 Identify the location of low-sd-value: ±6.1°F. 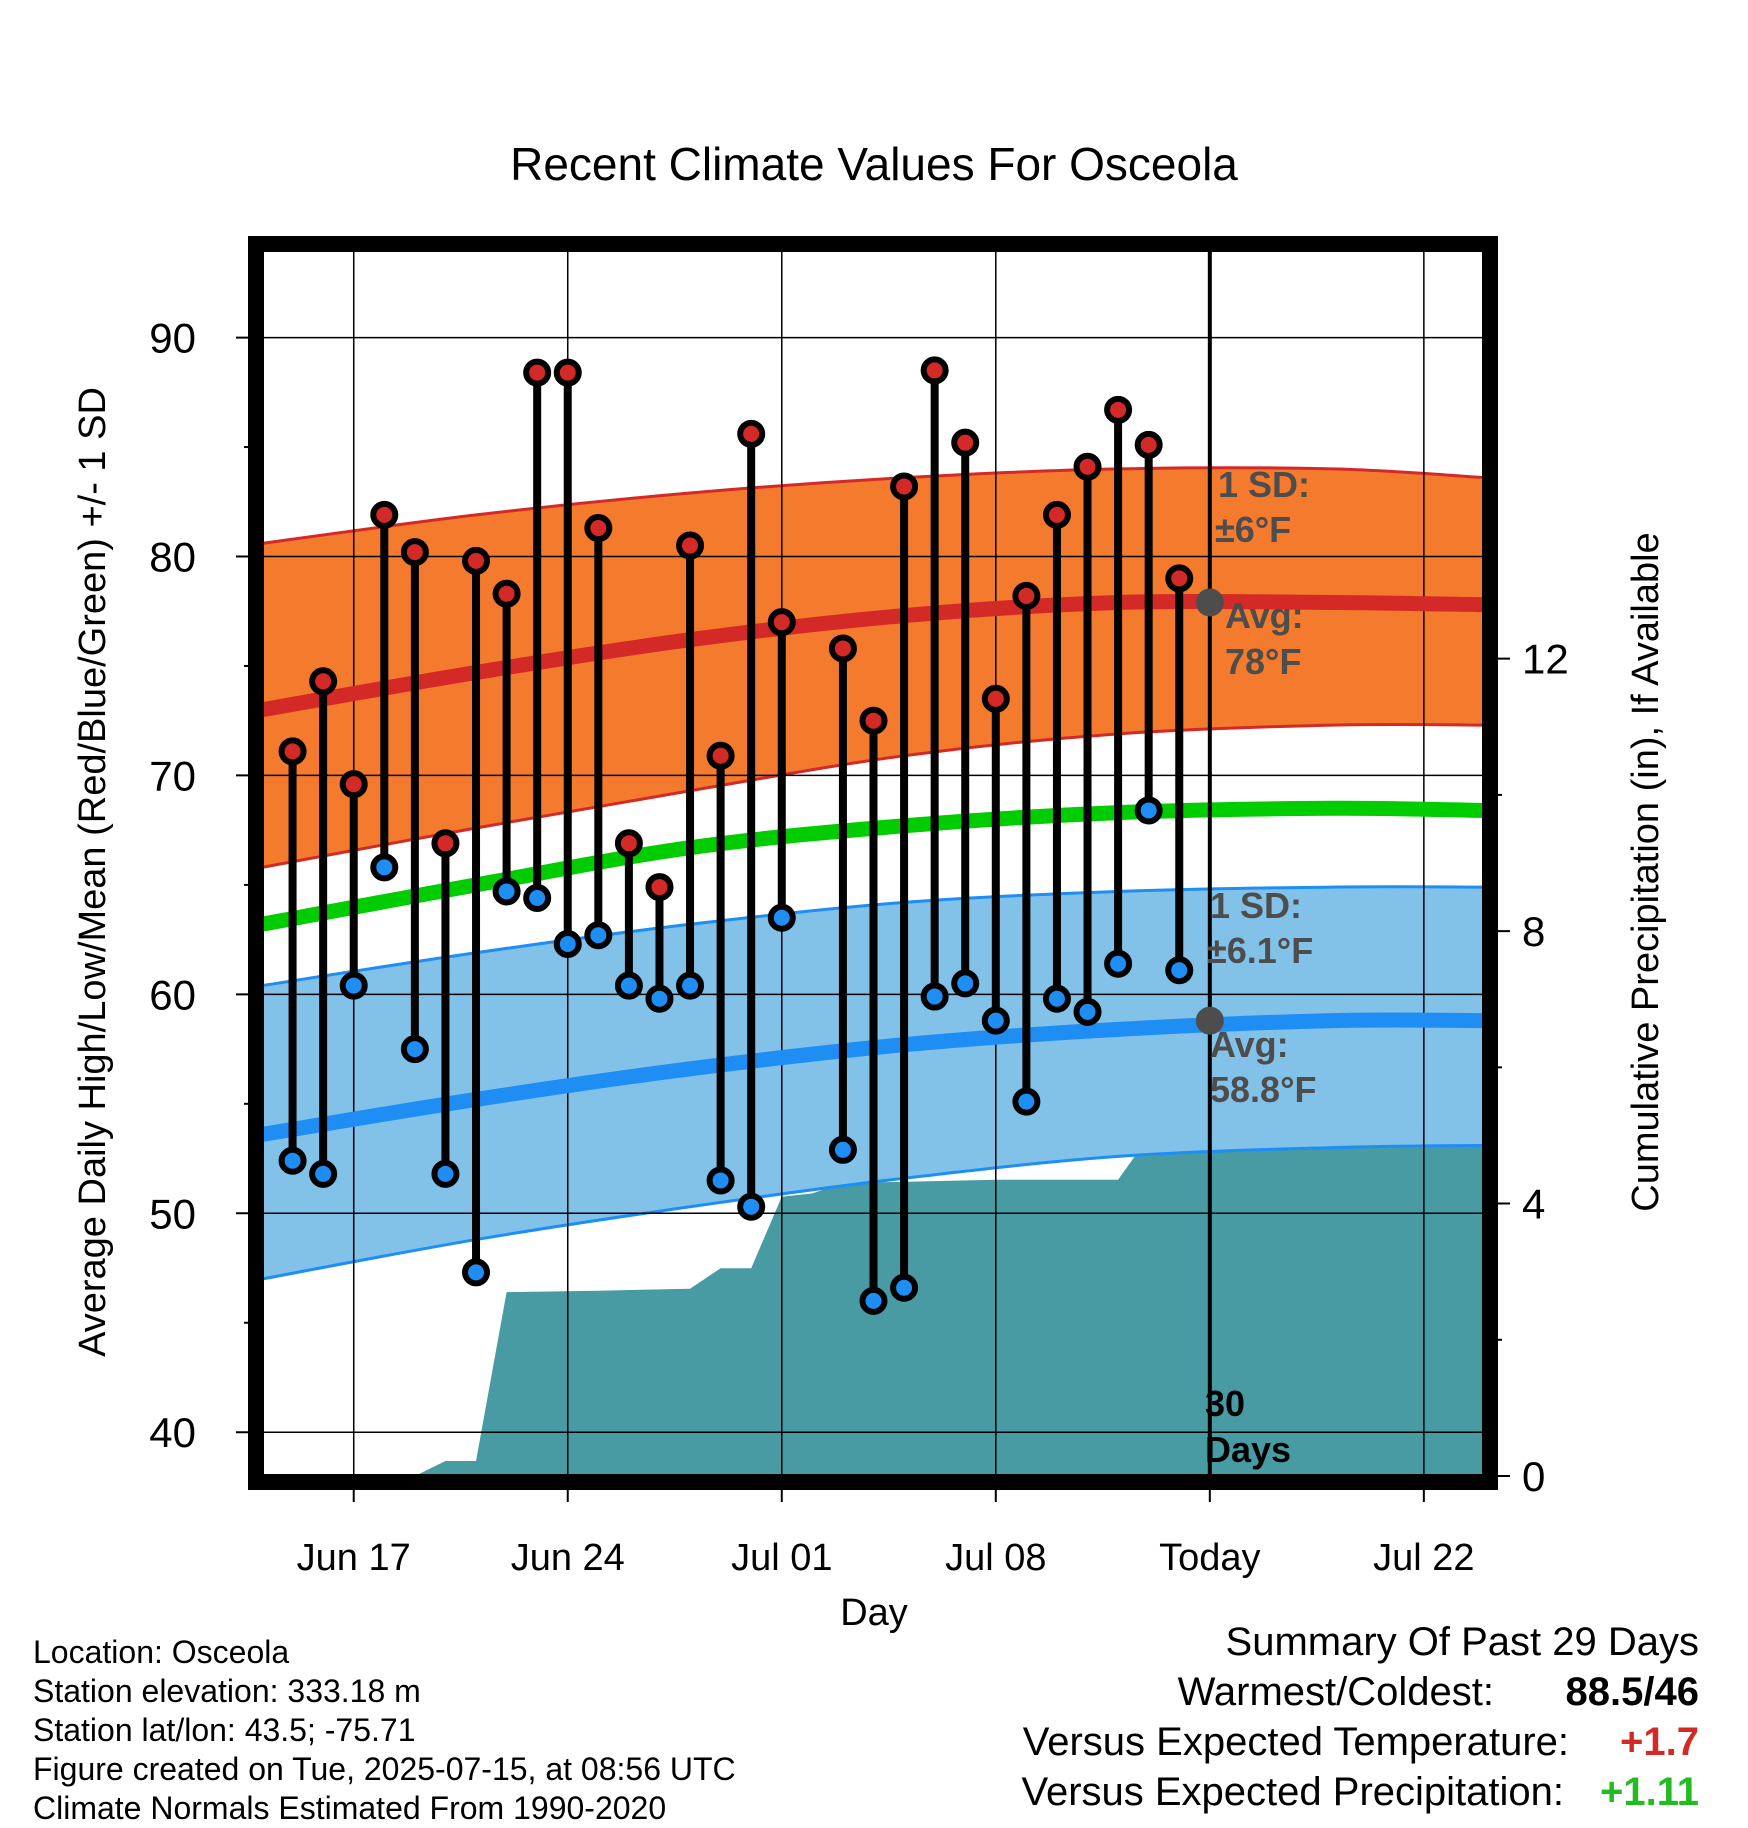
(1260, 950).